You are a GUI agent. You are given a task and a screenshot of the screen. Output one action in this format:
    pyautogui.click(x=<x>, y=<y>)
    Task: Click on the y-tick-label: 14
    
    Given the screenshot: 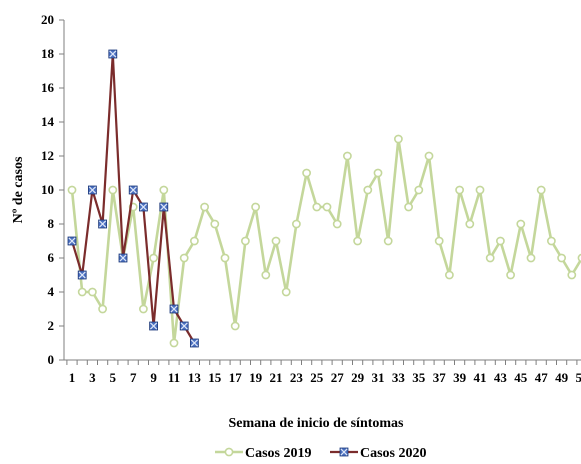 What is the action you would take?
    pyautogui.click(x=48, y=121)
    